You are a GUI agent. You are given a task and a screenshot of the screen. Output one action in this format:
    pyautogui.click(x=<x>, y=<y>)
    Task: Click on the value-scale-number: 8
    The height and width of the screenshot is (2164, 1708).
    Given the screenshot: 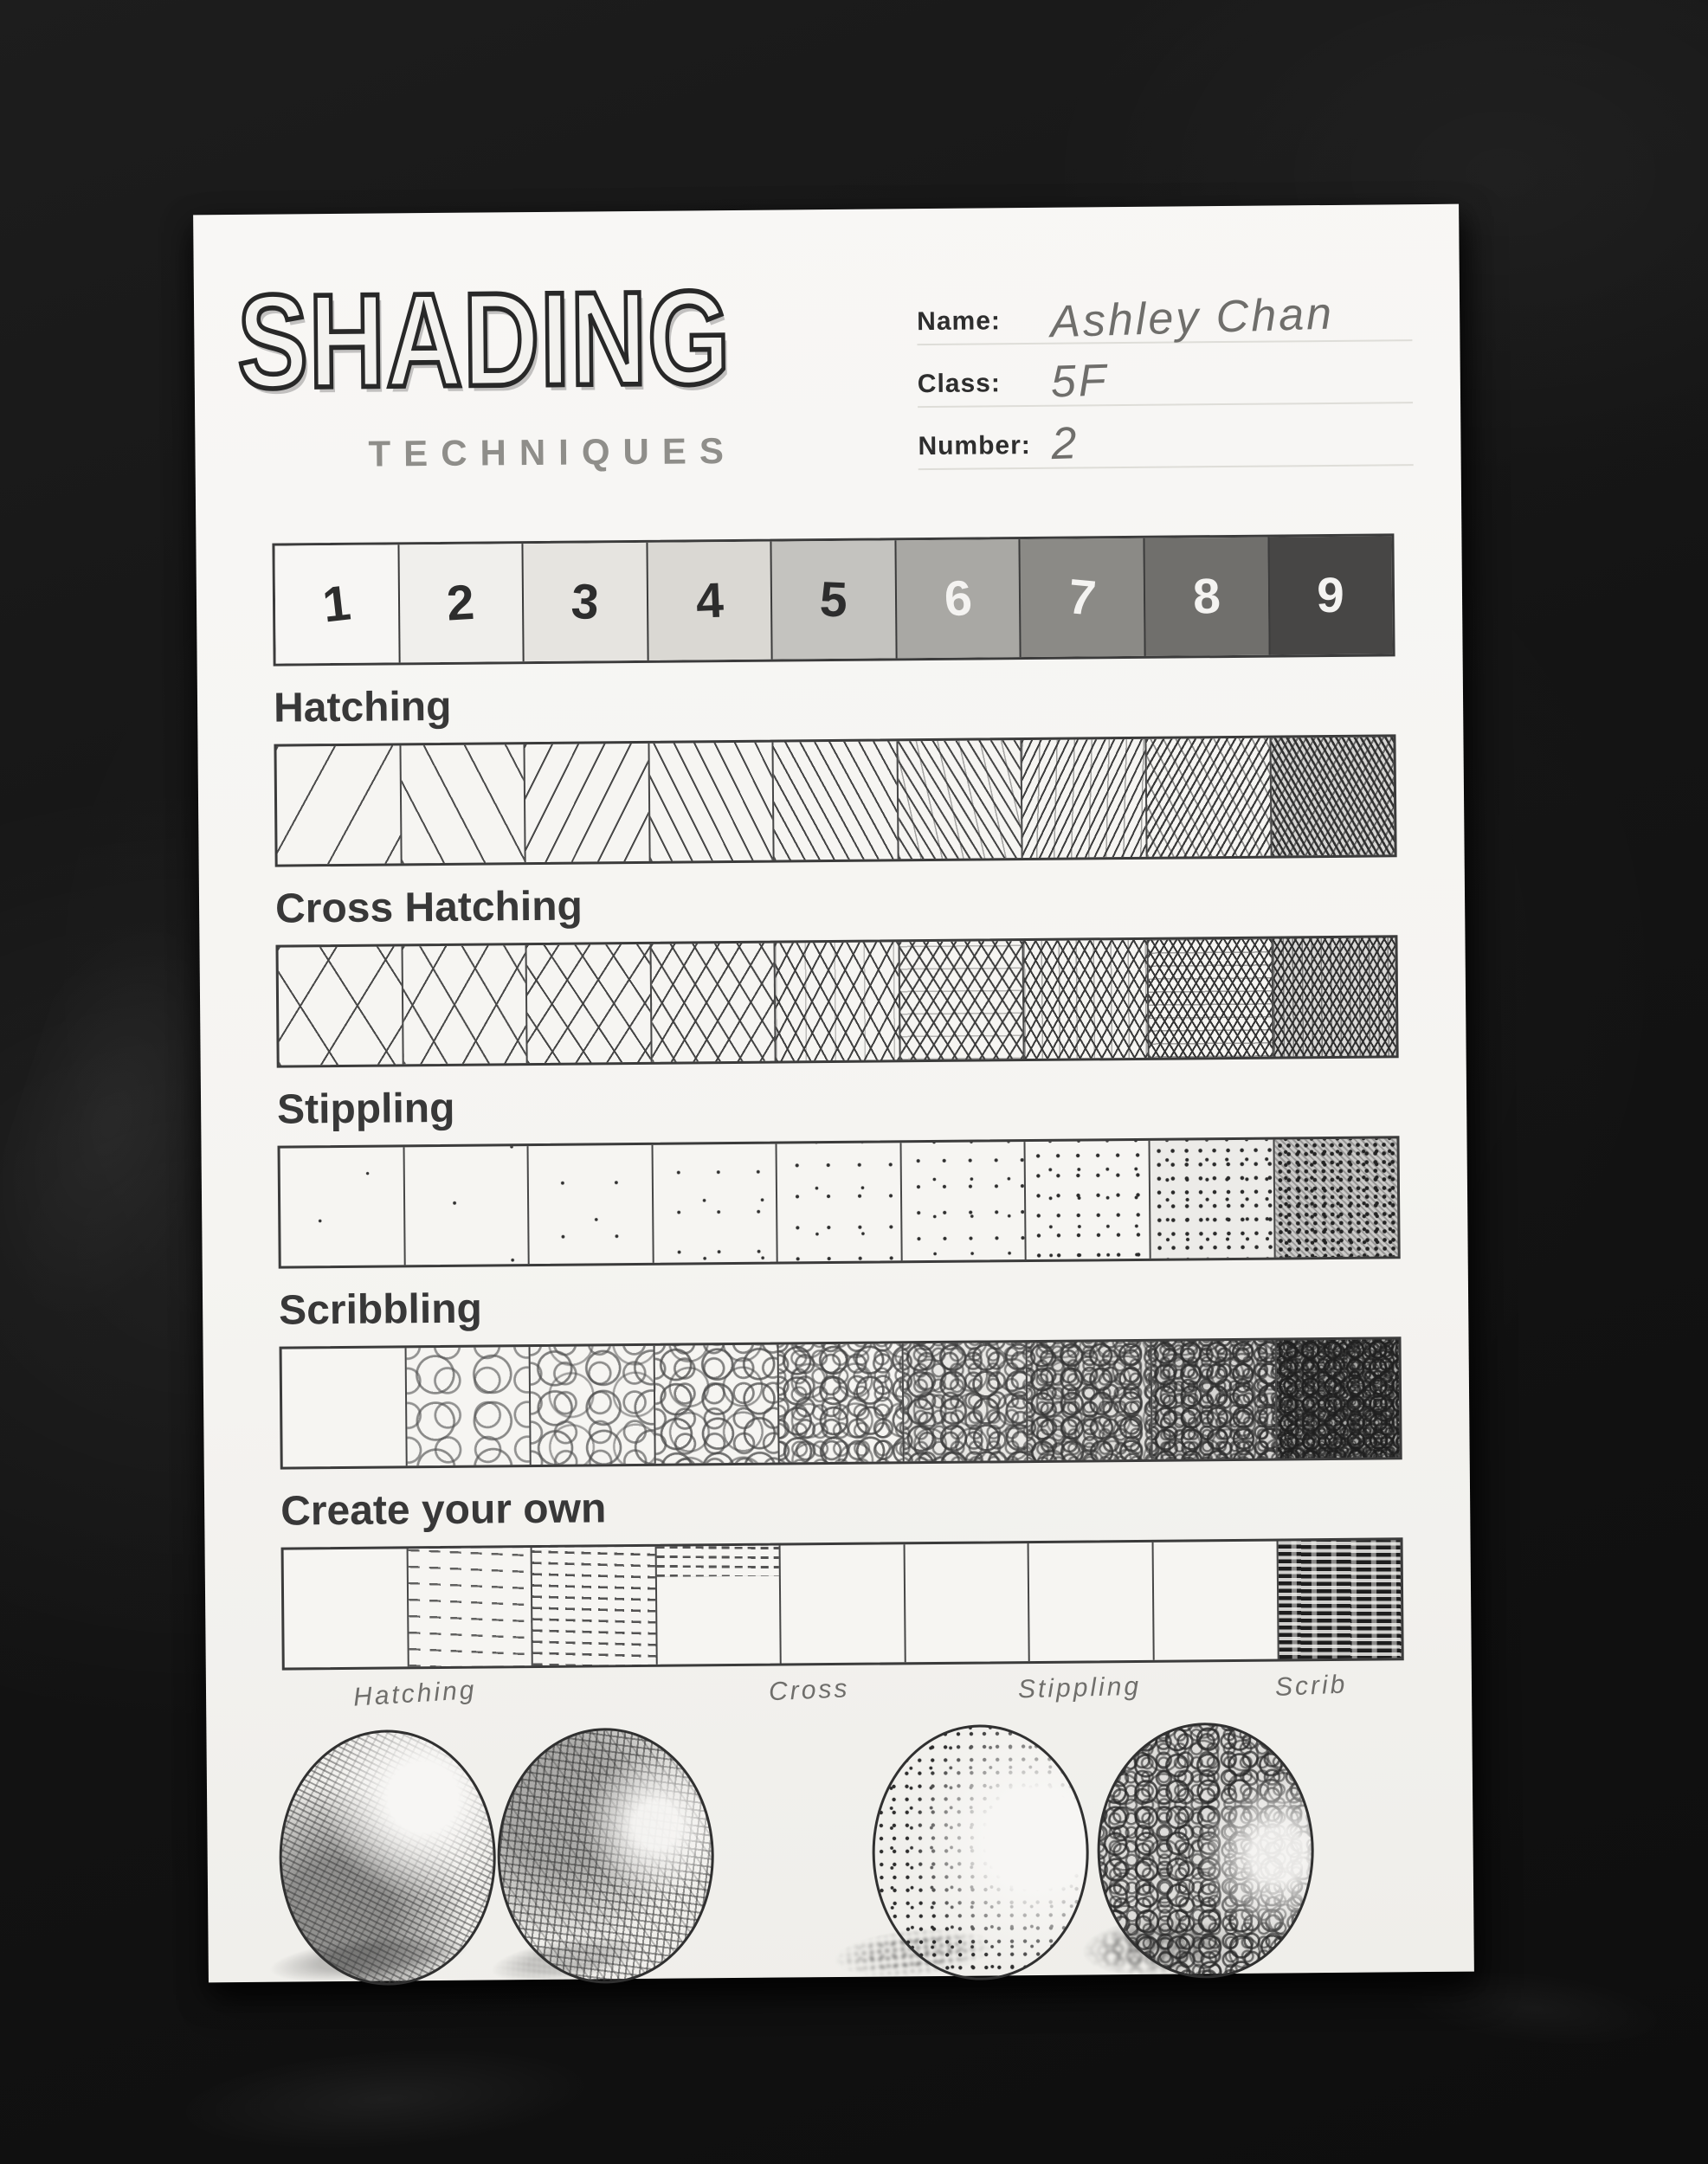 What is the action you would take?
    pyautogui.click(x=1206, y=596)
    